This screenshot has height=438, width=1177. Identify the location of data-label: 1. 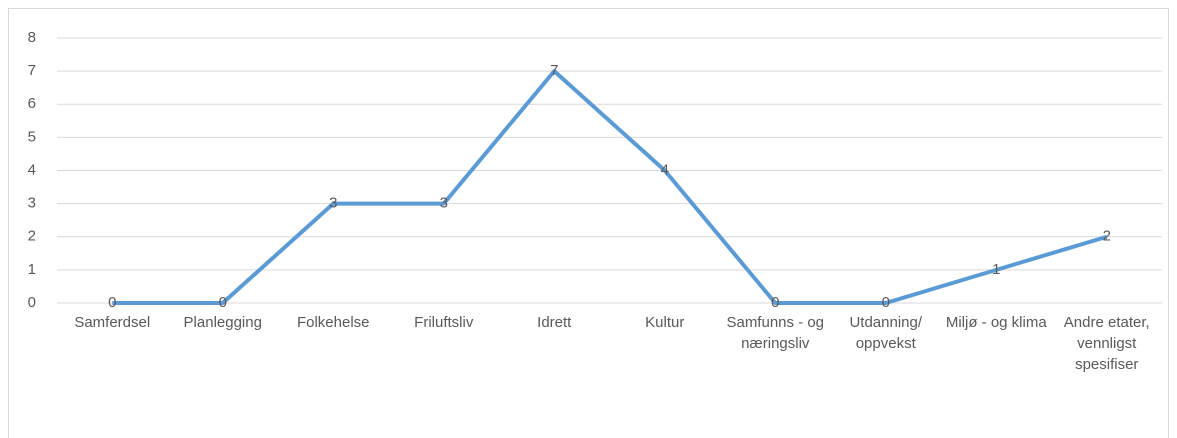
(996, 269).